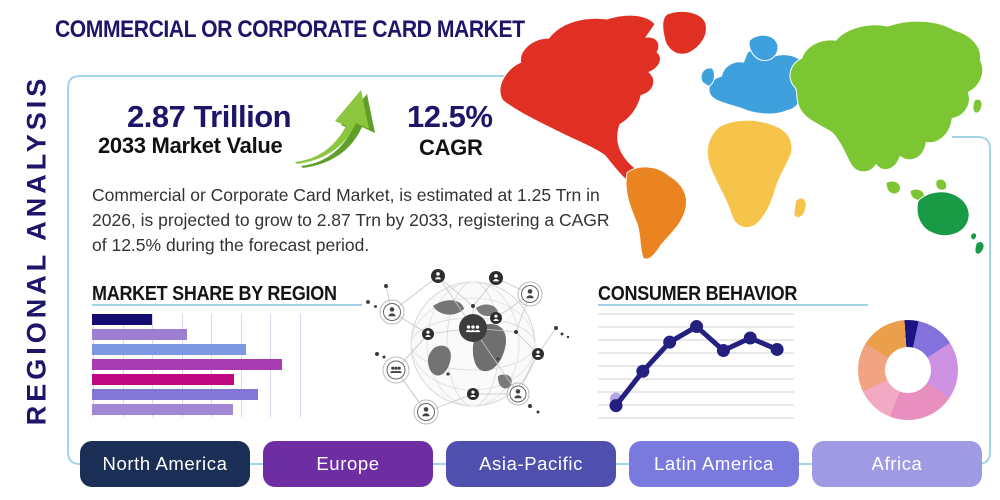 The height and width of the screenshot is (500, 1000). Describe the element at coordinates (214, 294) in the screenshot. I see `bar-chart-title: MARKET SHARE BY REGION` at that location.